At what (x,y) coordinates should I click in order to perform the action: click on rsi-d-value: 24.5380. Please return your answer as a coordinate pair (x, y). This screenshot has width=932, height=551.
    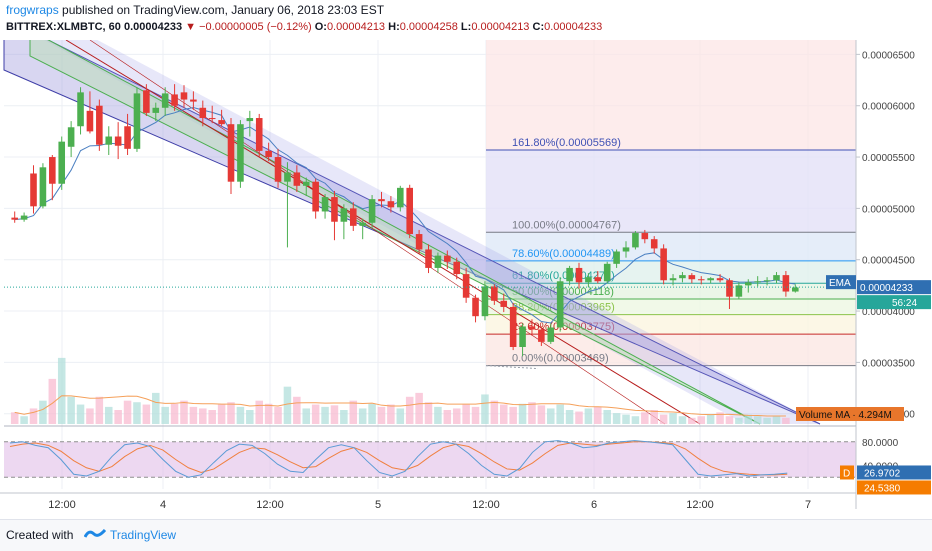
    Looking at the image, I should click on (882, 488).